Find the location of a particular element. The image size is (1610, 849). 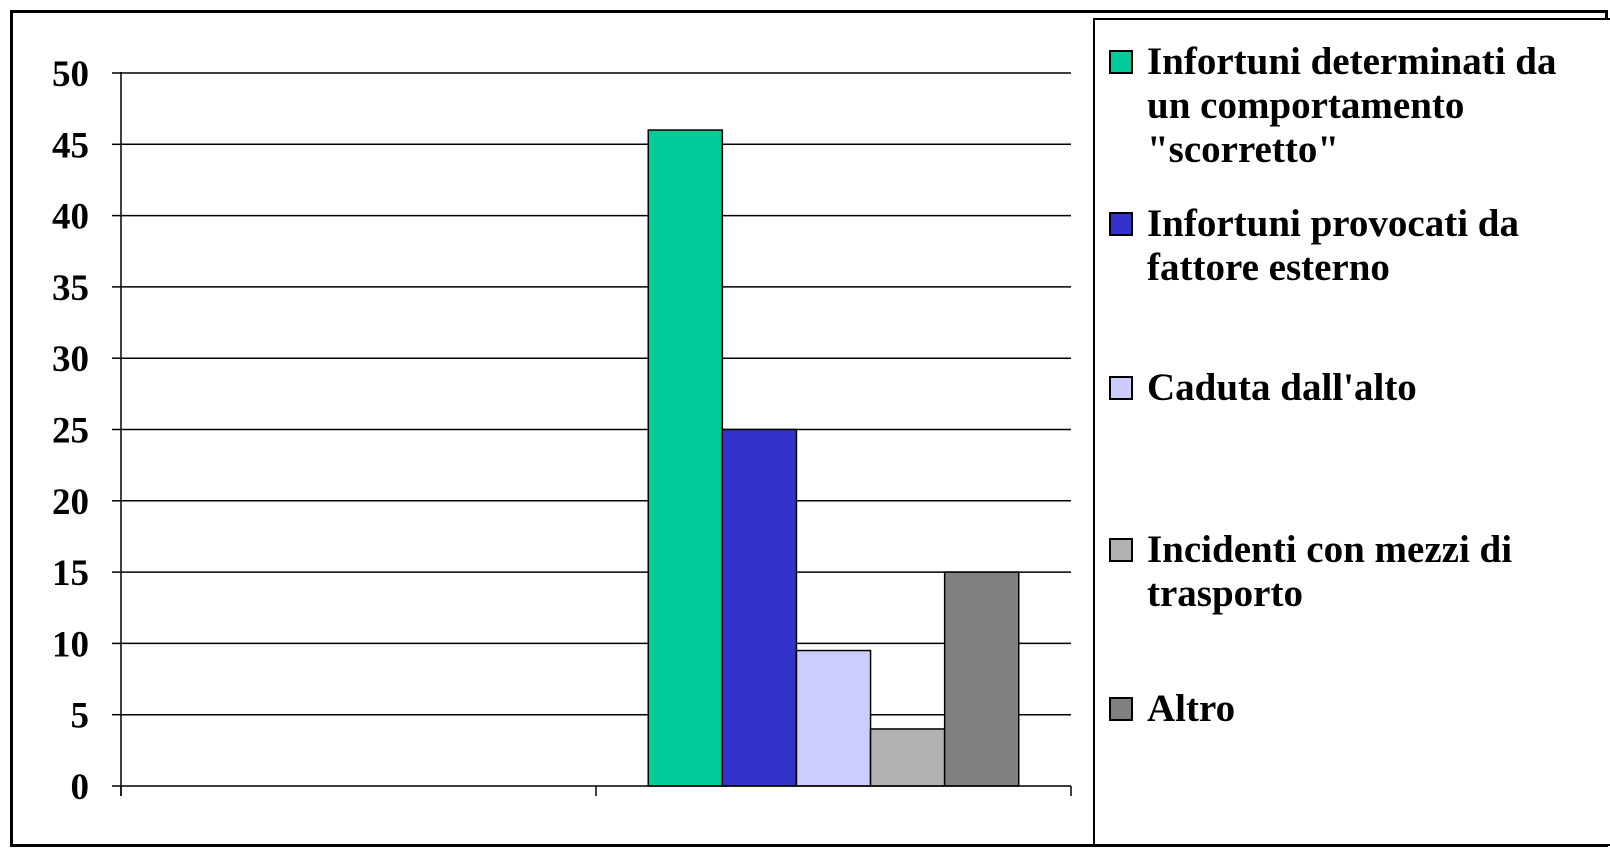

legend-label: Incidenti con mezzi di trasporto is located at coordinates (1330, 571).